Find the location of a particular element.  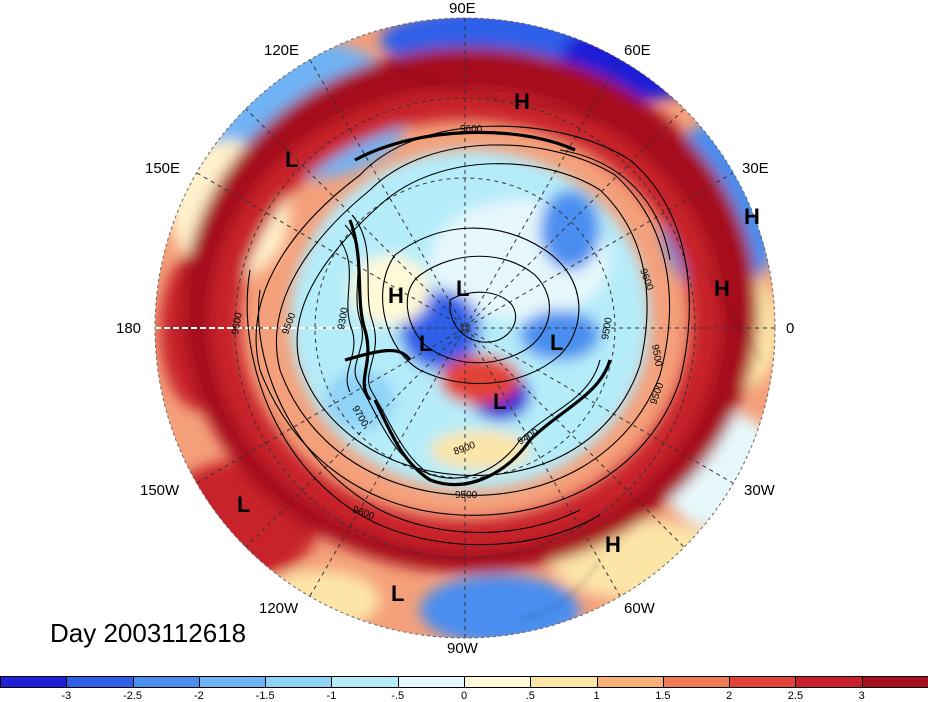

colorbar-tick-label: -3 is located at coordinates (66, 696).